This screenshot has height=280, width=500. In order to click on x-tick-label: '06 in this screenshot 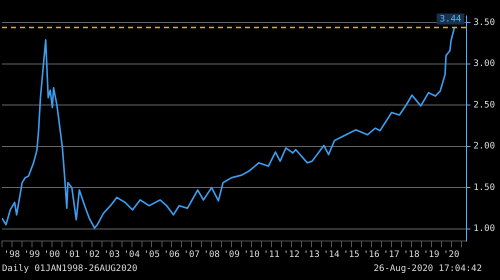, I will do `click(172, 255)`.